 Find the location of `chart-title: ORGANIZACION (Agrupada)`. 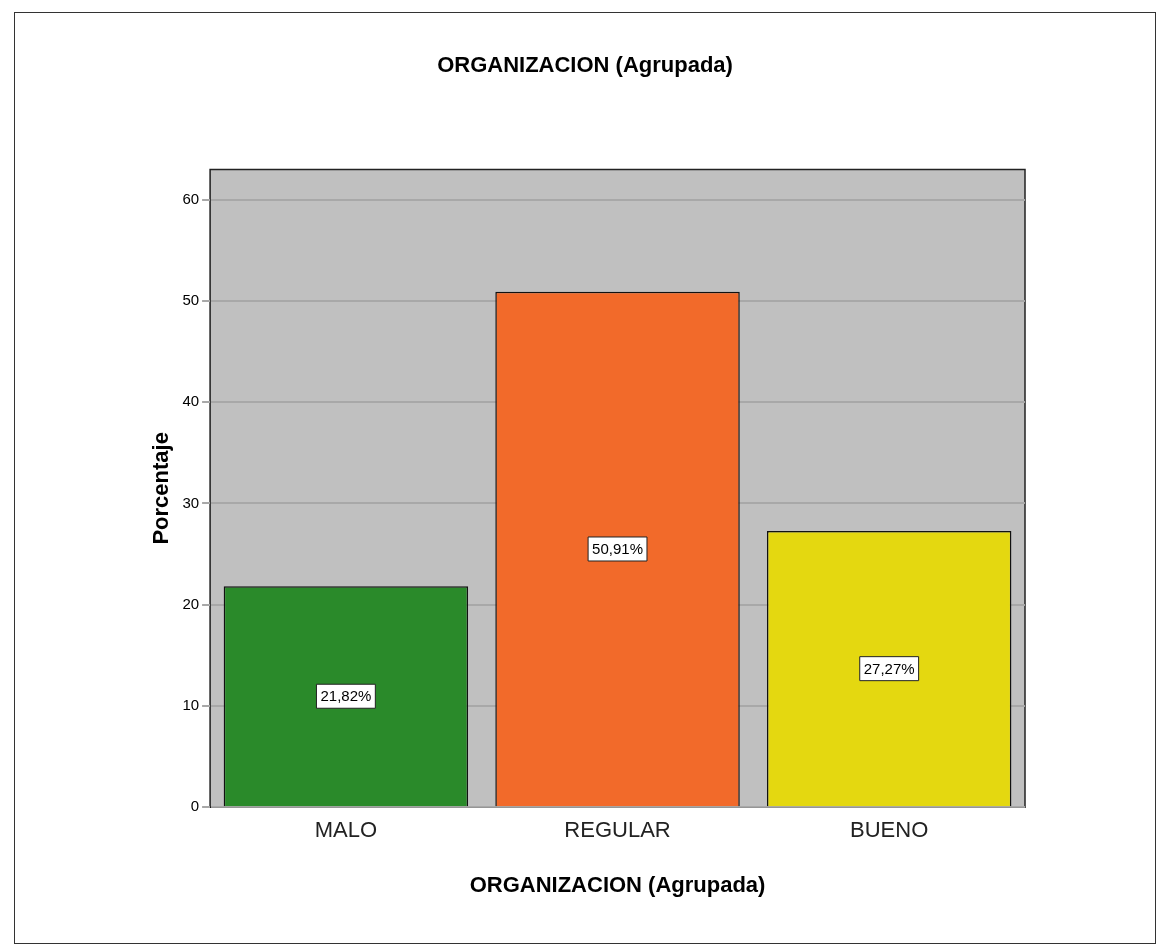

chart-title: ORGANIZACION (Agrupada) is located at coordinates (585, 65).